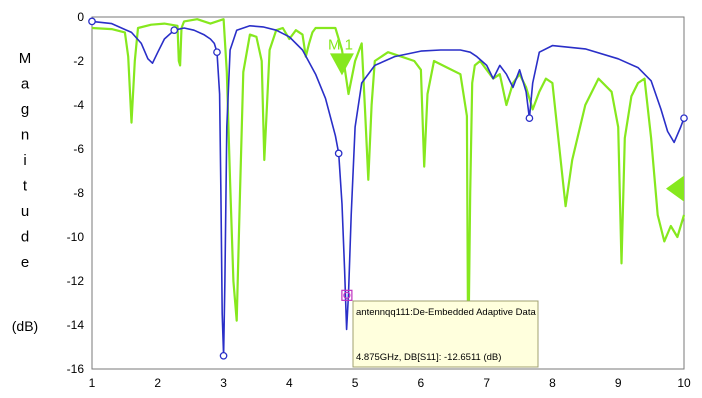 This screenshot has width=702, height=398. I want to click on y-tick-label: -12, so click(76, 281).